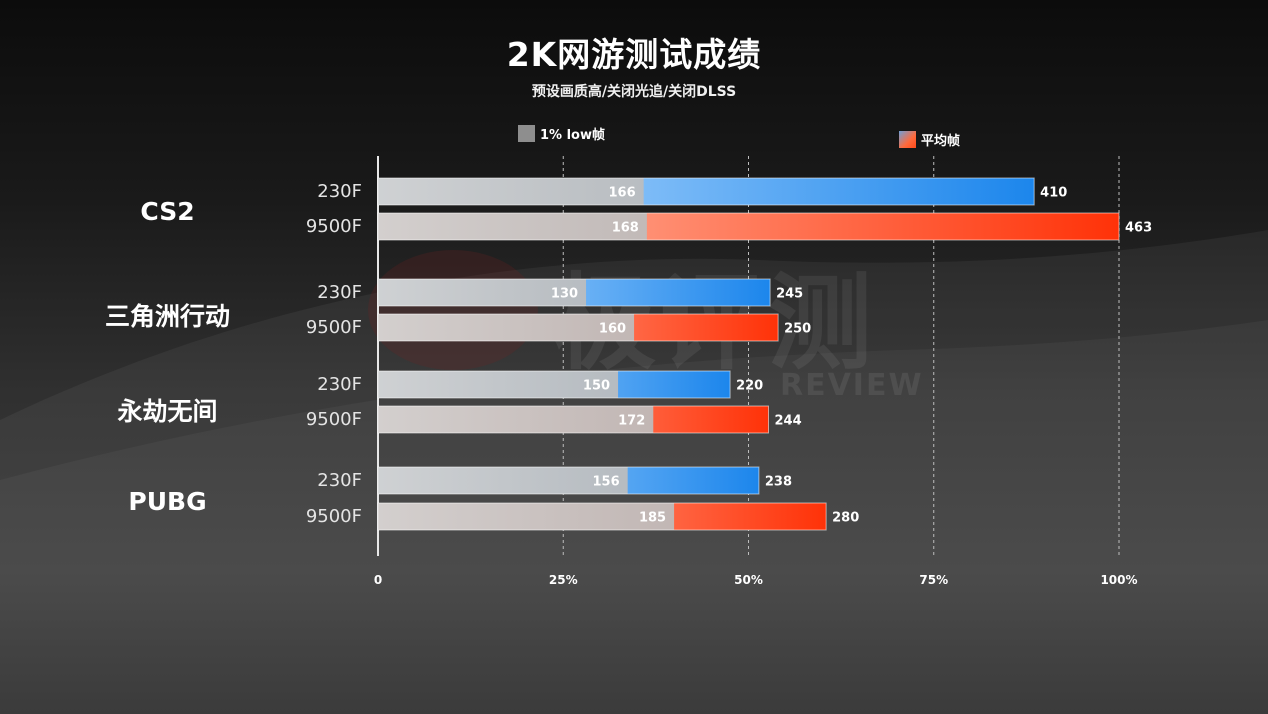 The width and height of the screenshot is (1268, 714). Describe the element at coordinates (907, 139) in the screenshot. I see `legend-avg-swatch` at that location.